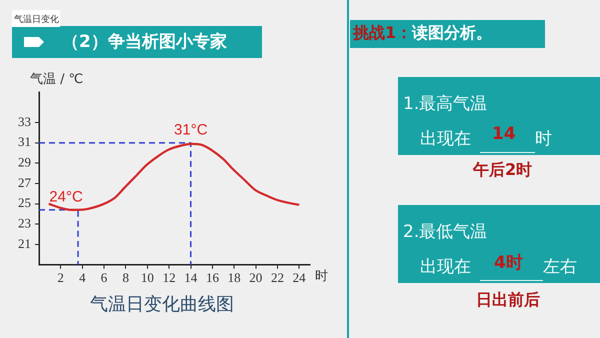  Describe the element at coordinates (24, 223) in the screenshot. I see `y-tick-label: 23` at that location.